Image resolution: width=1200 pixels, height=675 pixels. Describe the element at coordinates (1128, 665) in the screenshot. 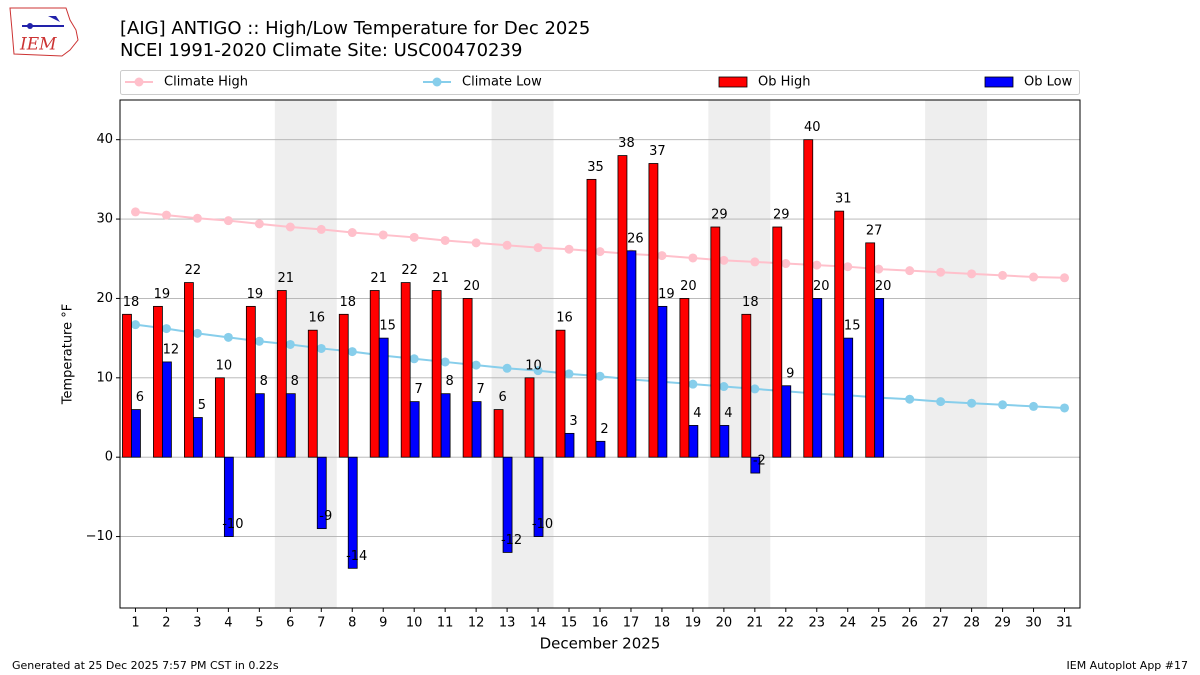

I see `footer-right: IEM Autoplot App #17` at that location.